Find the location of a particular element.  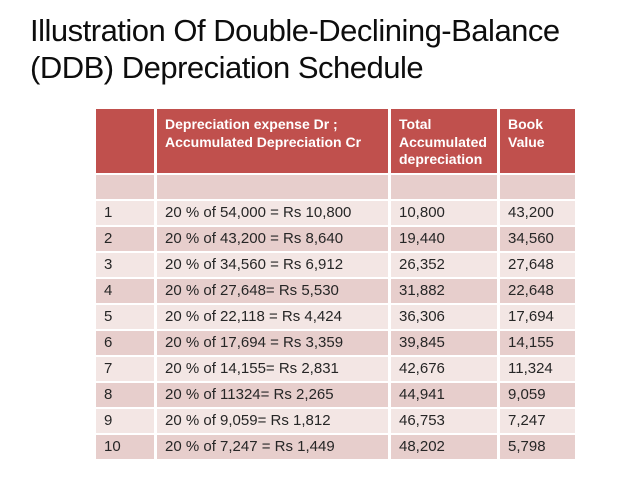

table-row: 8 20 % of 11324= Rs 2,265 44,941 9,059 is located at coordinates (335, 394).